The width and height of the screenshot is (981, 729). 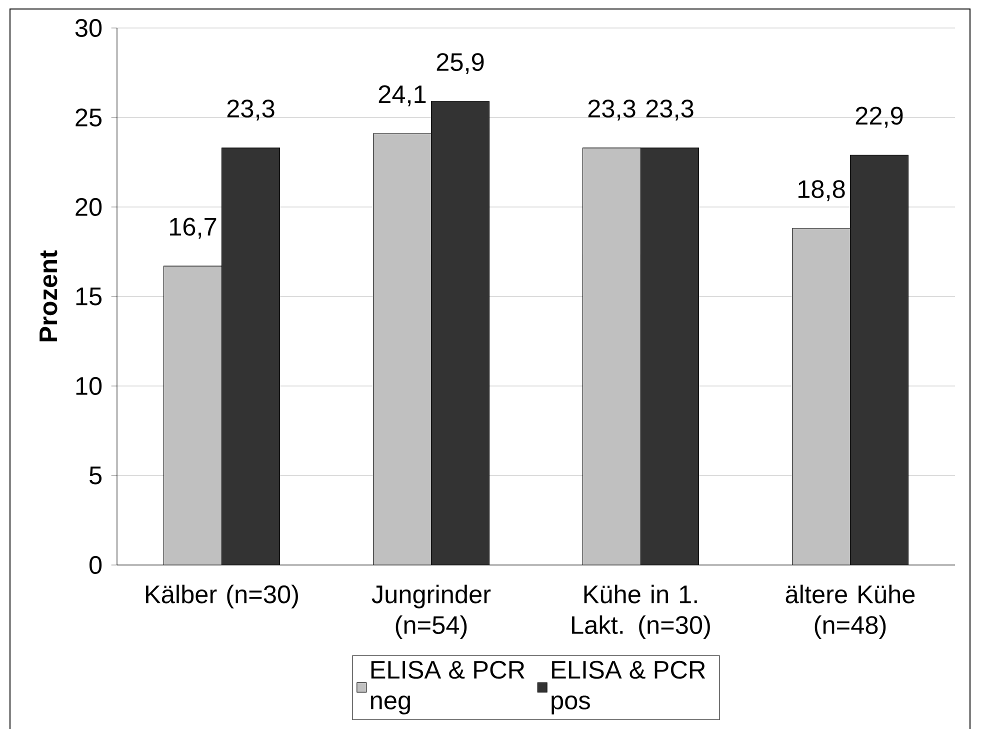 I want to click on data-label: 16,7, so click(x=193, y=228).